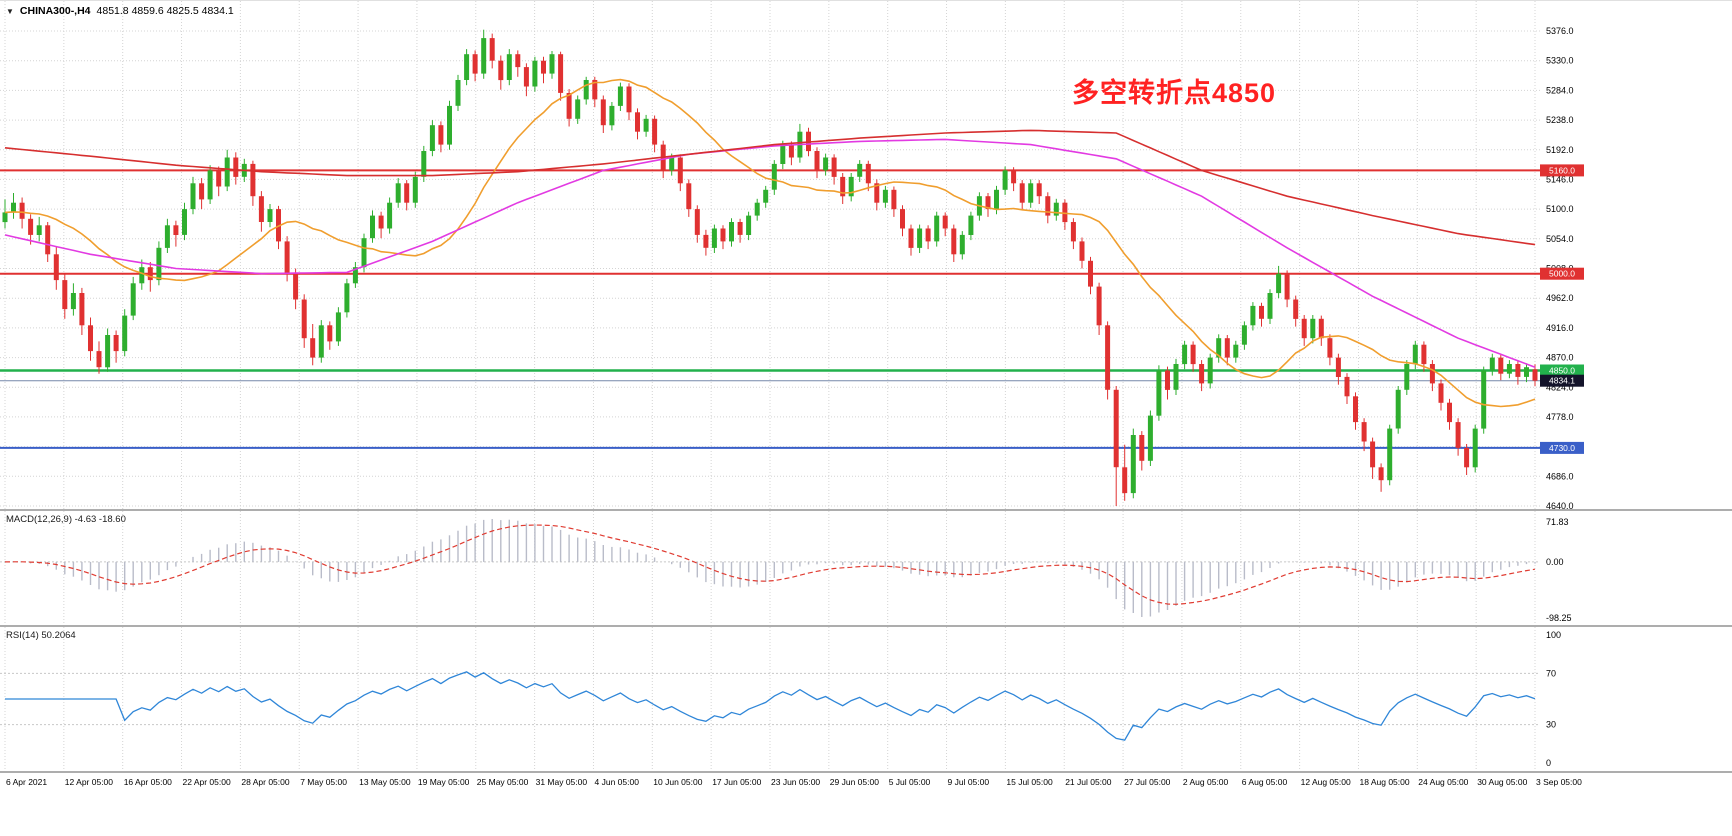  What do you see at coordinates (265, 782) in the screenshot?
I see `time-tick-label: 28 Apr 05:00` at bounding box center [265, 782].